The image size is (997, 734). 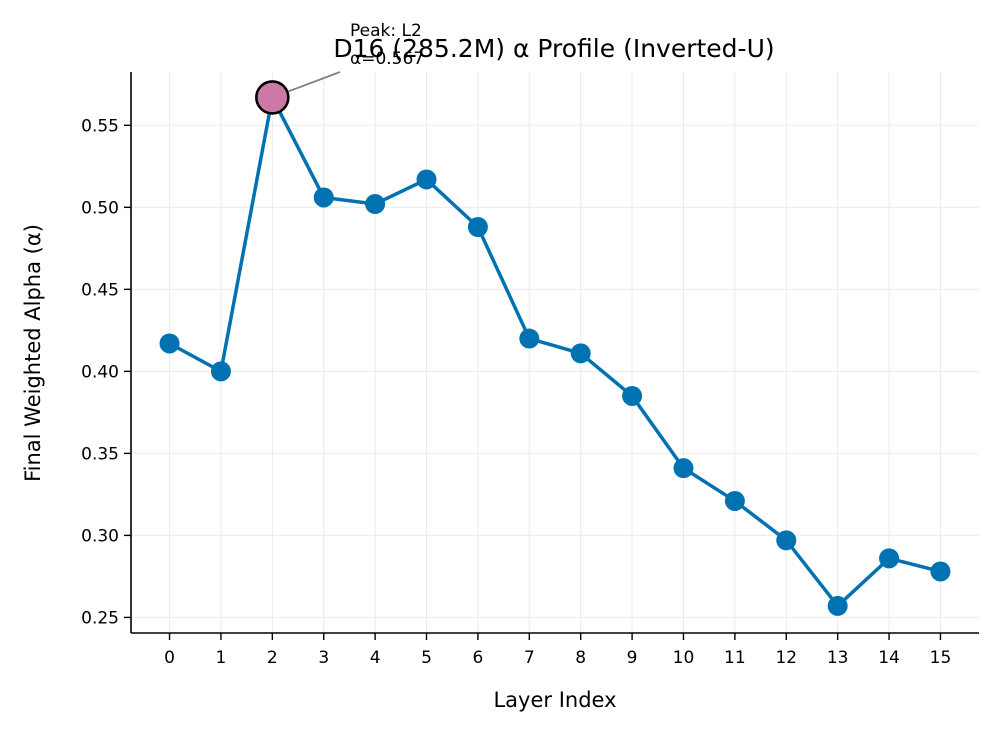 What do you see at coordinates (100, 372) in the screenshot?
I see `y-tick-label: 0.40` at bounding box center [100, 372].